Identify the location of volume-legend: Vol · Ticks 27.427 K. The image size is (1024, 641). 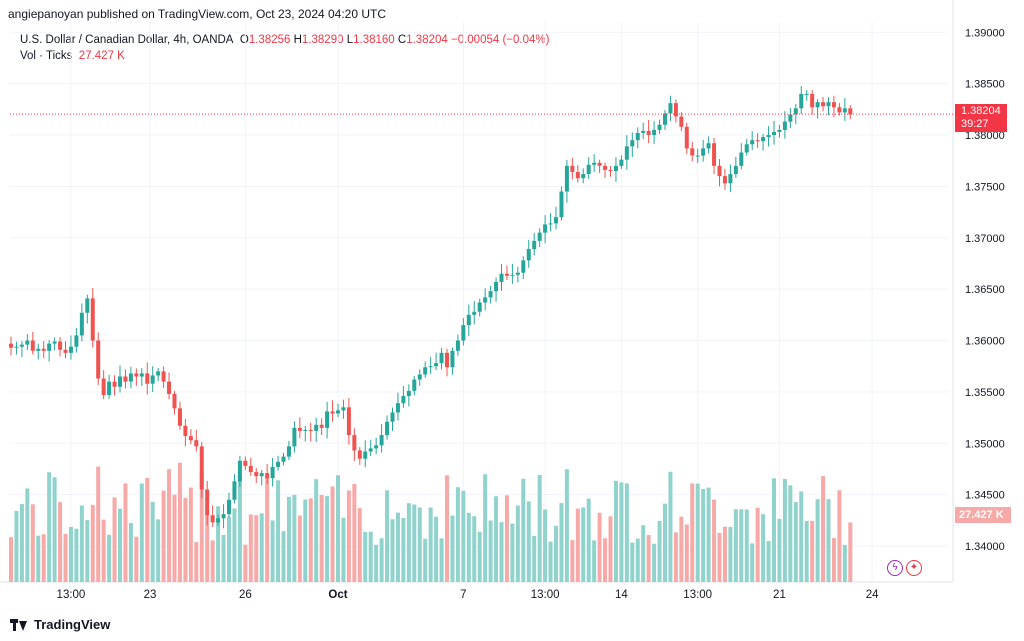
(72, 56).